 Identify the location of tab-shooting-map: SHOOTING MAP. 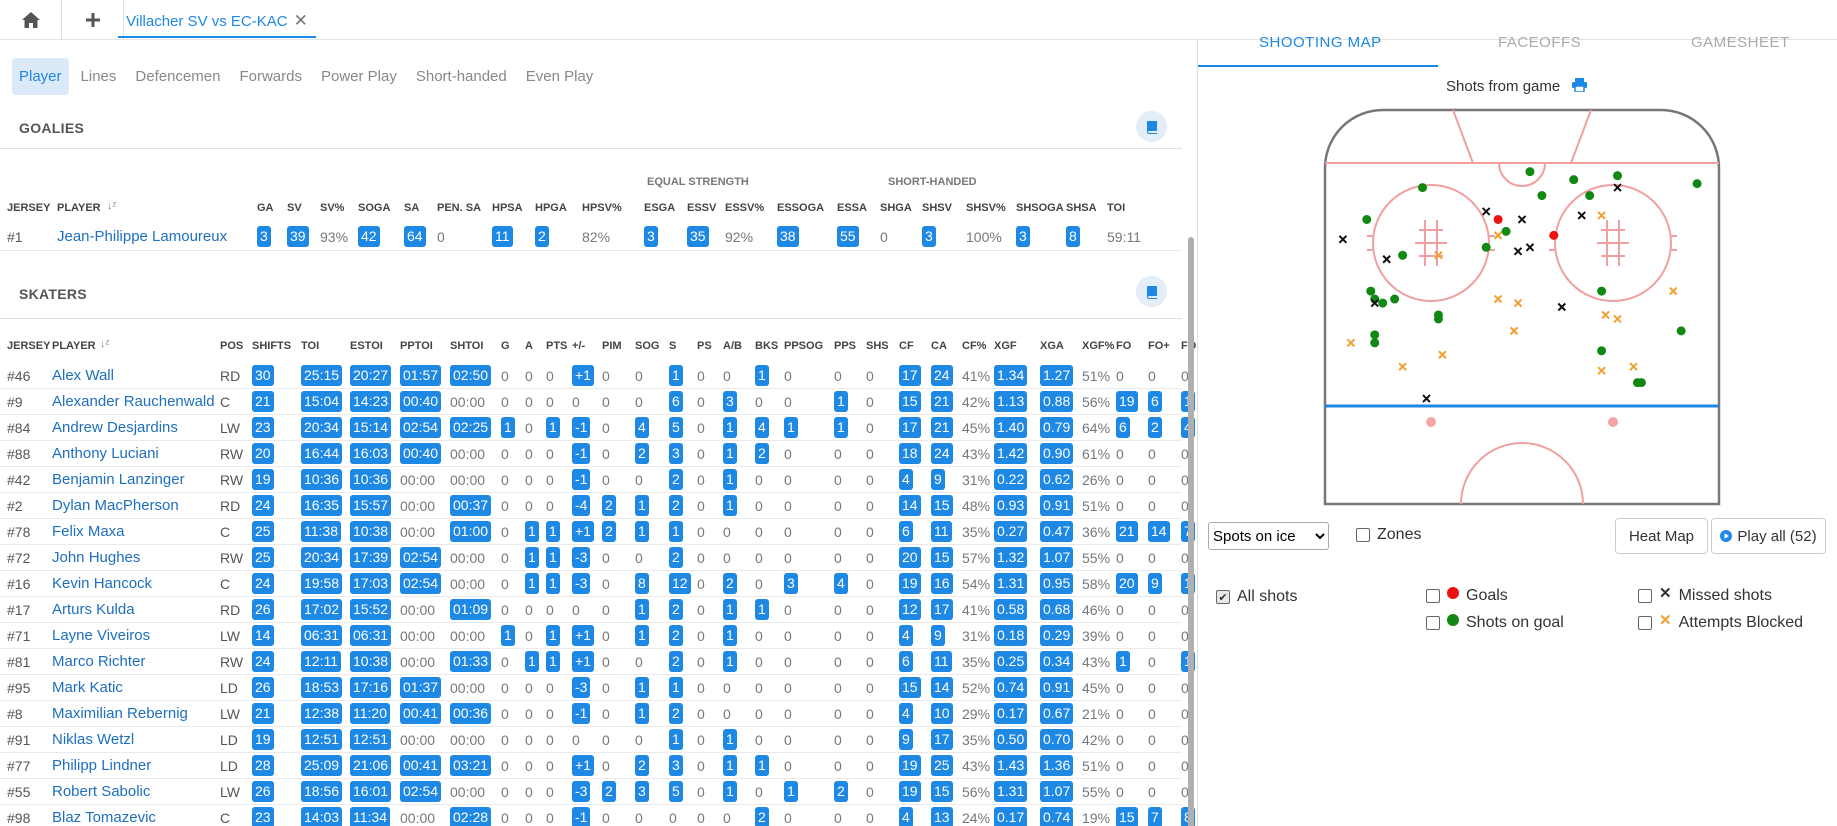
(1320, 42).